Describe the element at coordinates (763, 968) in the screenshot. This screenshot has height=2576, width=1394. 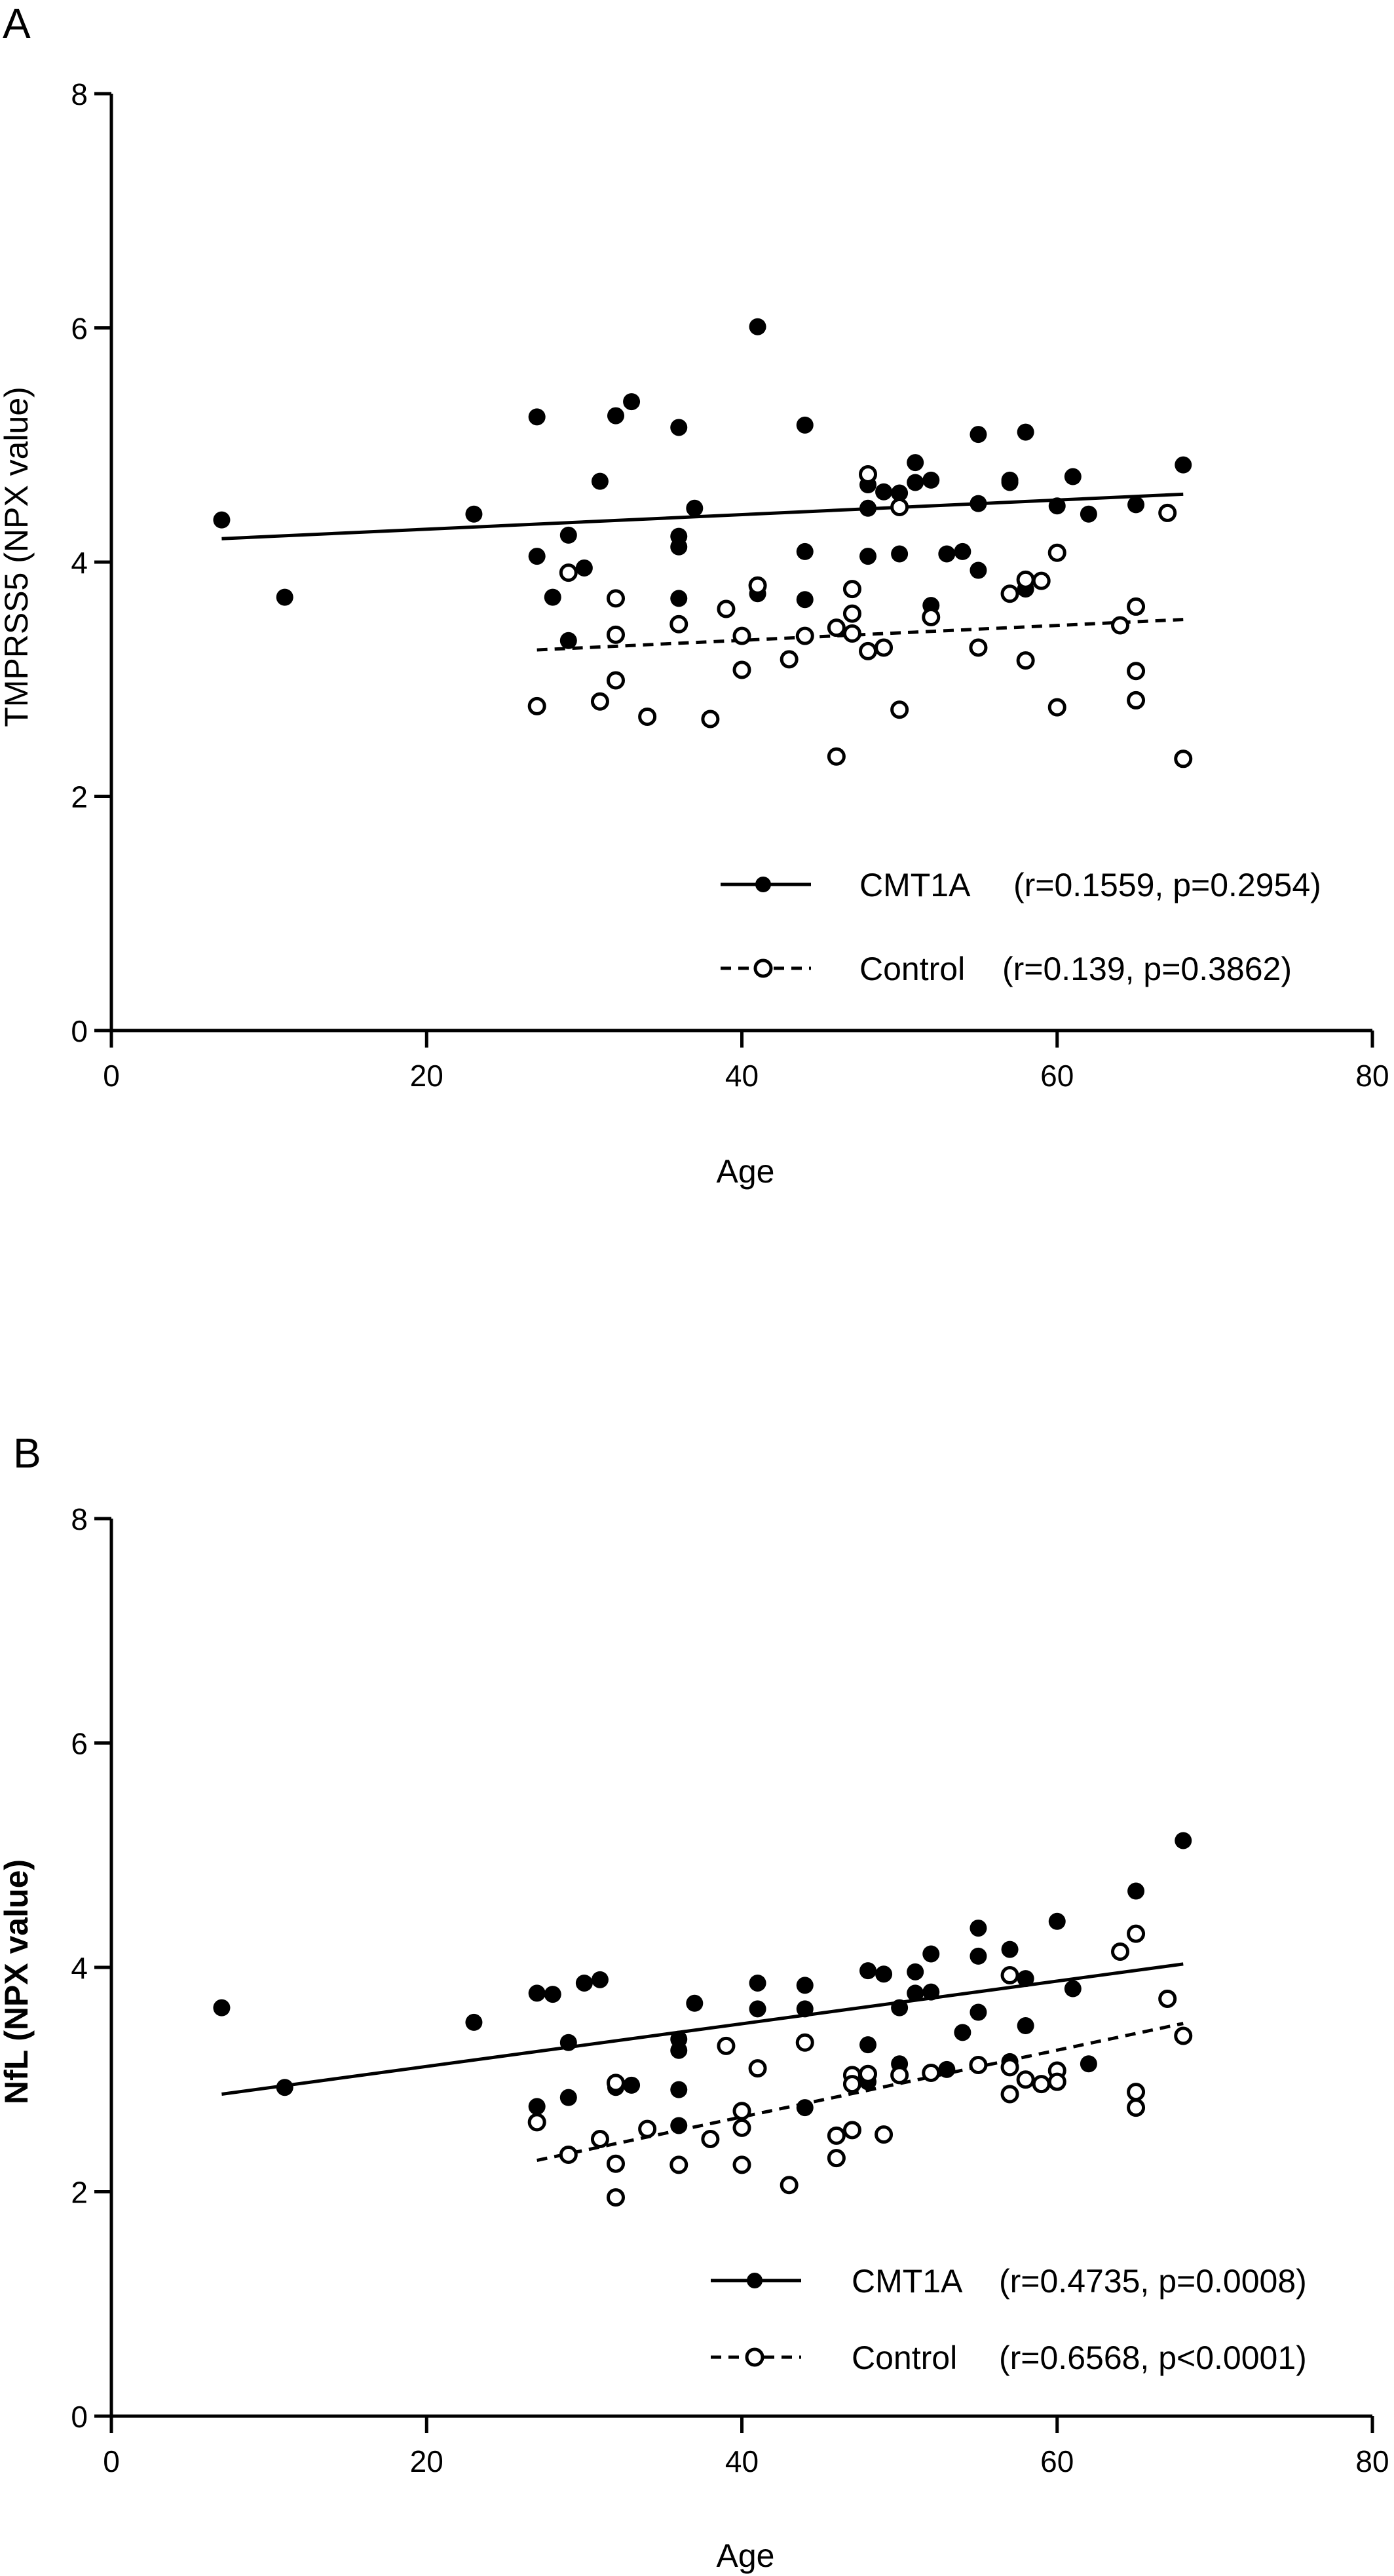
I see `legend-marker-control-a` at that location.